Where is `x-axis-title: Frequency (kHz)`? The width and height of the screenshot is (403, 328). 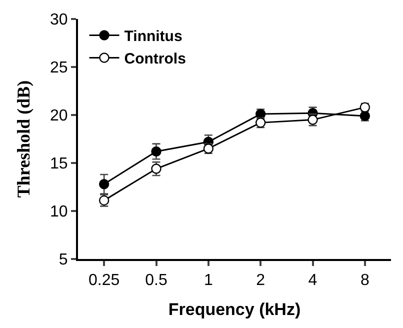 x-axis-title: Frequency (kHz) is located at coordinates (234, 310).